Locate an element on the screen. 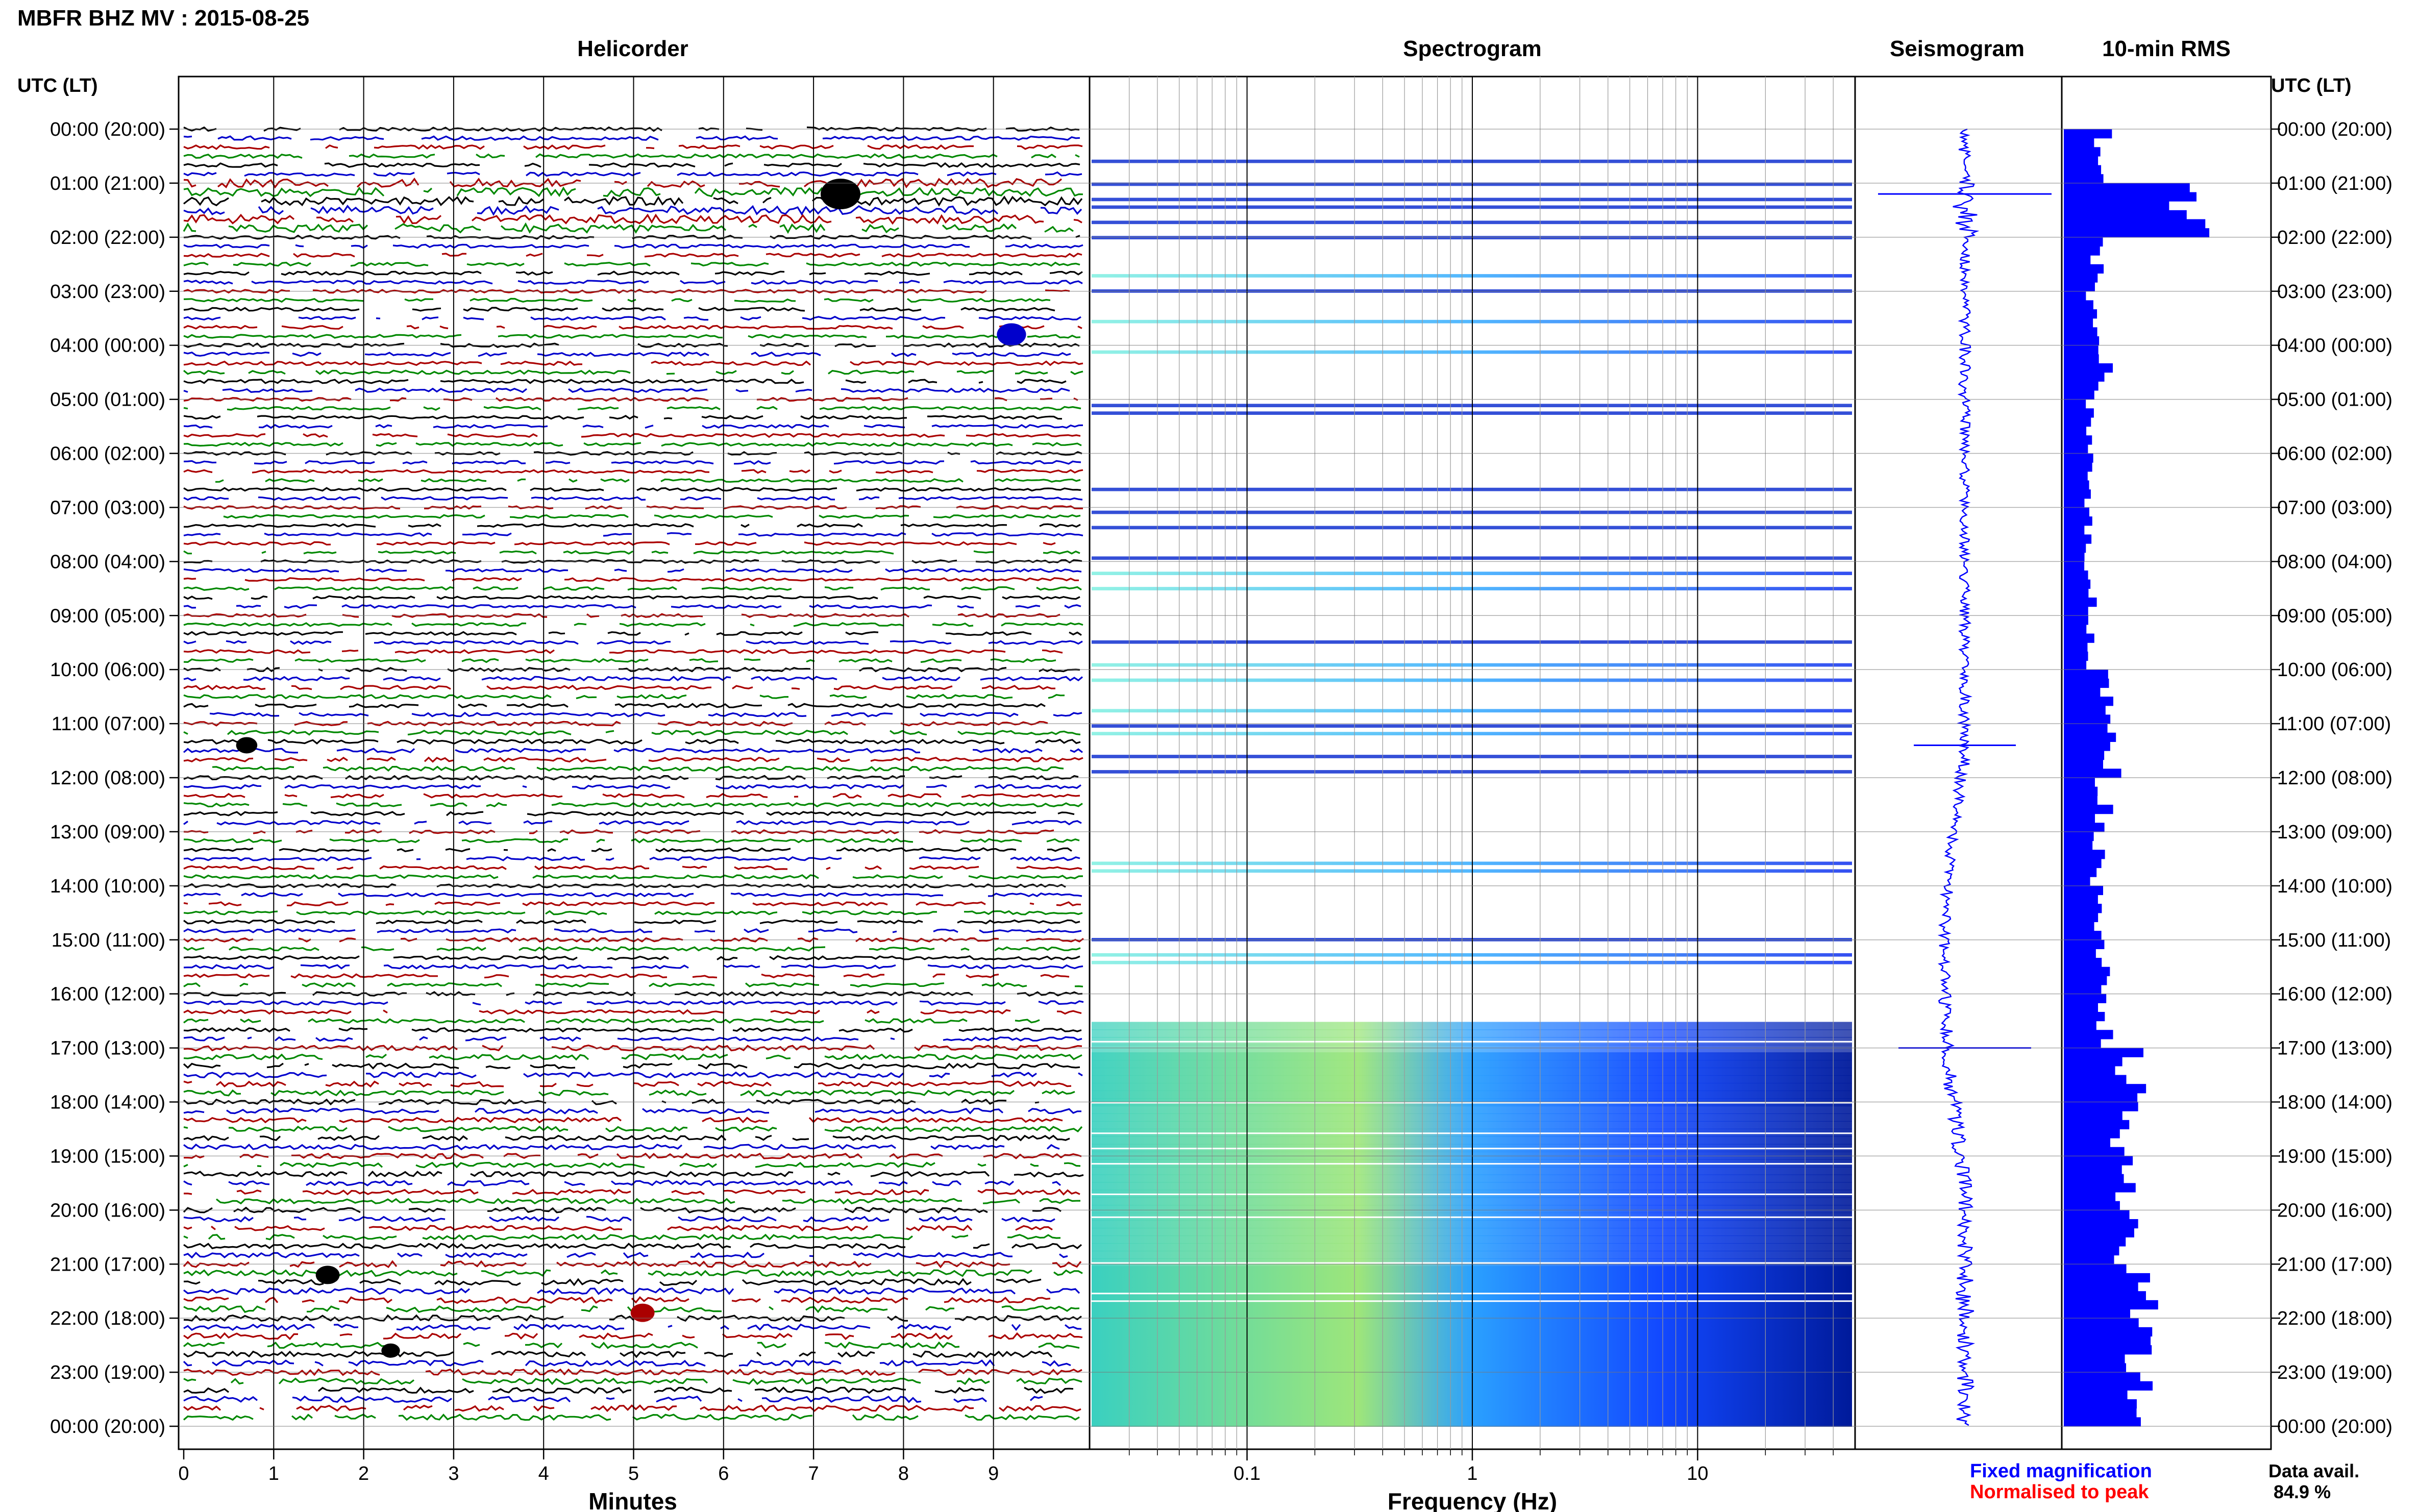 The width and height of the screenshot is (2419, 1512). time-label-left: 07:00 (03:00) is located at coordinates (107, 507).